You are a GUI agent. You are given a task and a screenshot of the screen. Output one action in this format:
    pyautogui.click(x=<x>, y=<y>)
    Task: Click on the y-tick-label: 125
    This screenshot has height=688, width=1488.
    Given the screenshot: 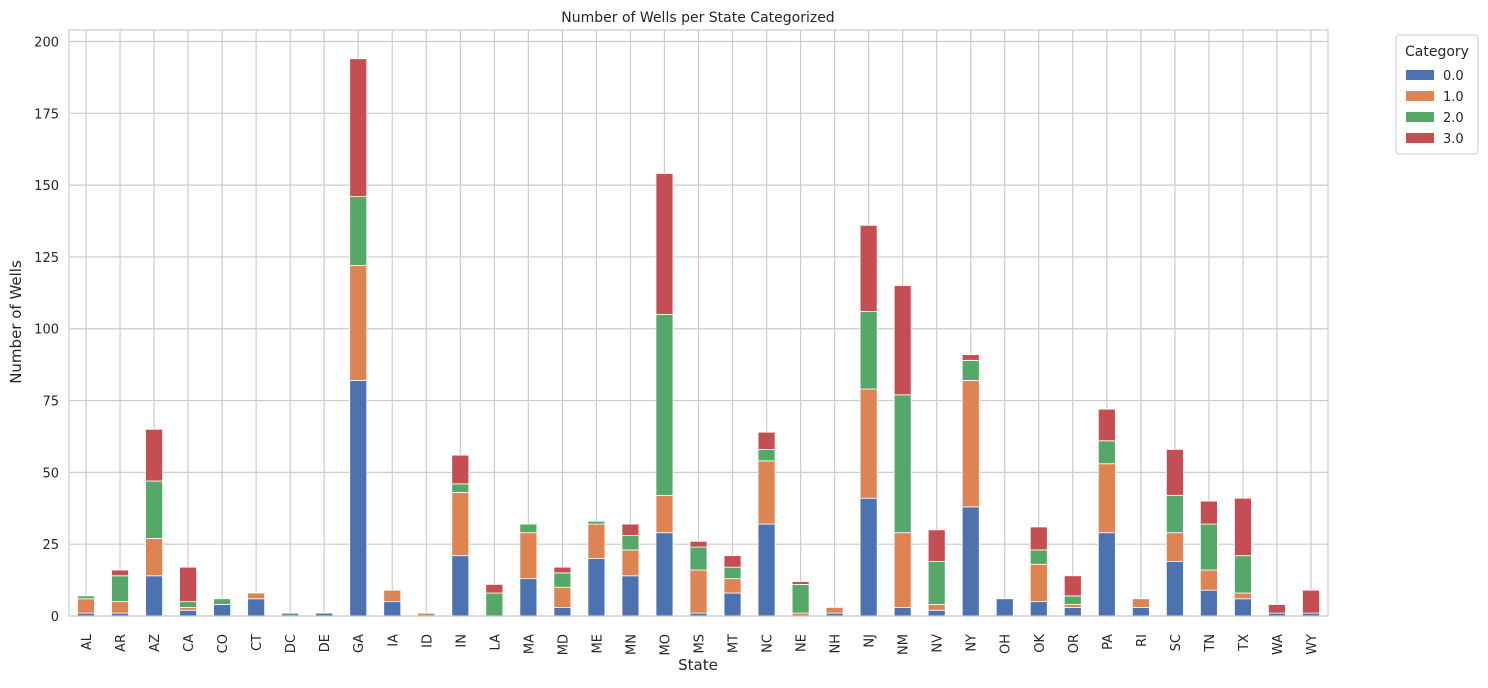 What is the action you would take?
    pyautogui.click(x=46, y=258)
    